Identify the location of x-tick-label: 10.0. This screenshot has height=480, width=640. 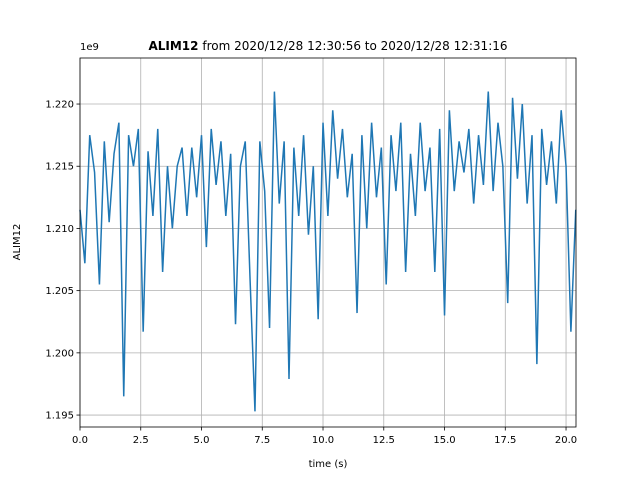
(323, 440).